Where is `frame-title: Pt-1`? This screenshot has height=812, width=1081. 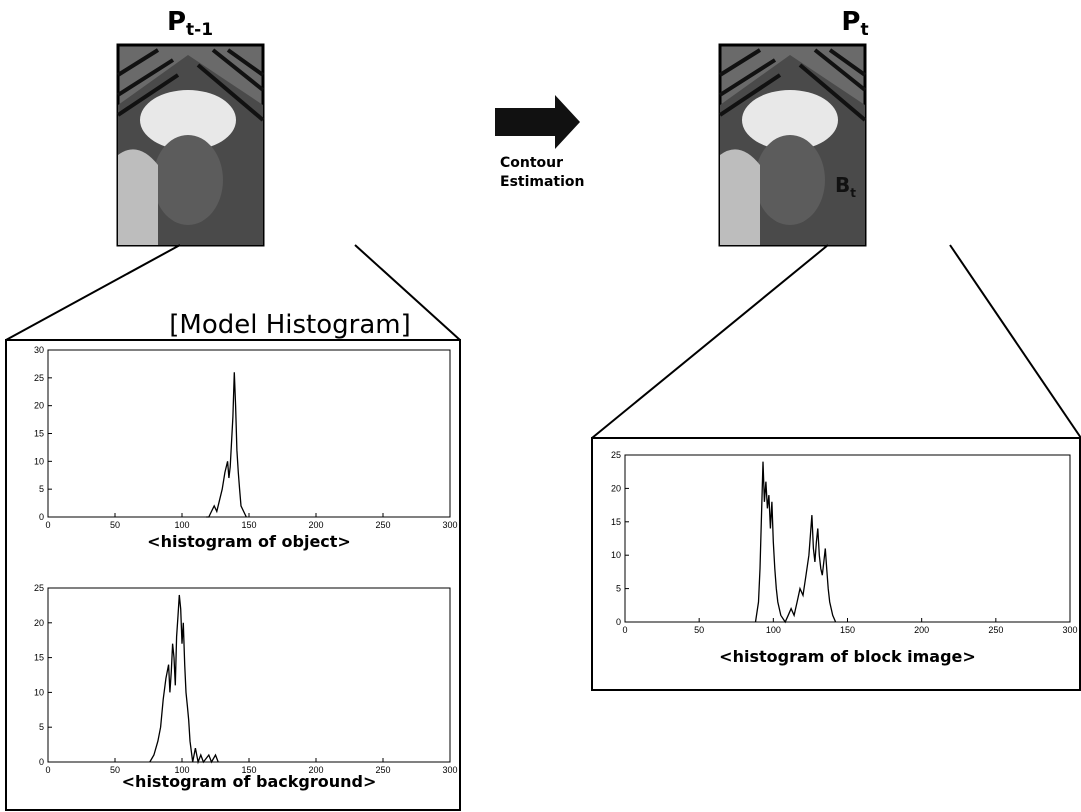 frame-title: Pt-1 is located at coordinates (190, 23).